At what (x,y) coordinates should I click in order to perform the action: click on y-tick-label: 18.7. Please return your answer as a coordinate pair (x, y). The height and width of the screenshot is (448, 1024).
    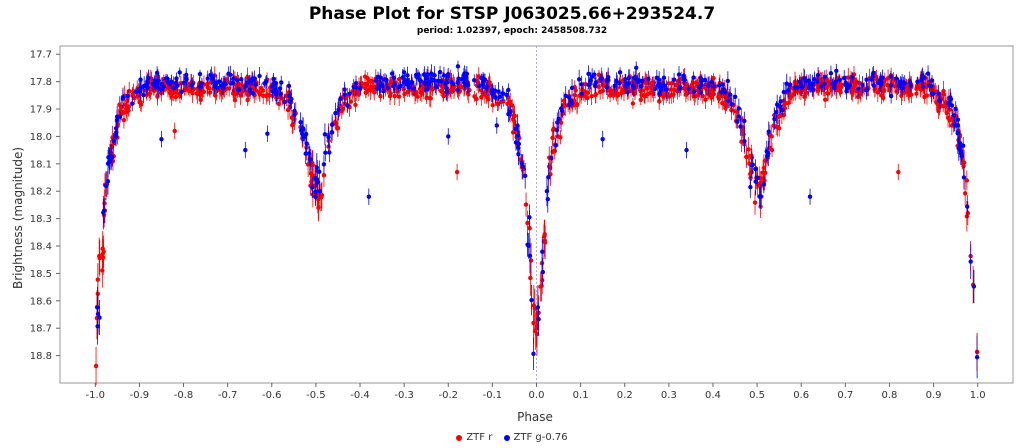
    Looking at the image, I should click on (41, 329).